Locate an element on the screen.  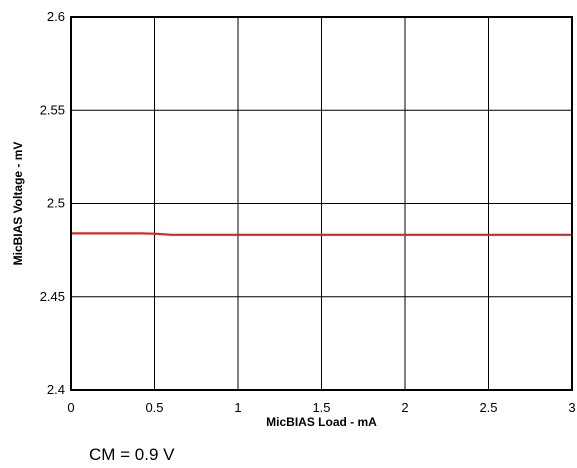
x-axis-title: MicBIAS Load - mA is located at coordinates (321, 422).